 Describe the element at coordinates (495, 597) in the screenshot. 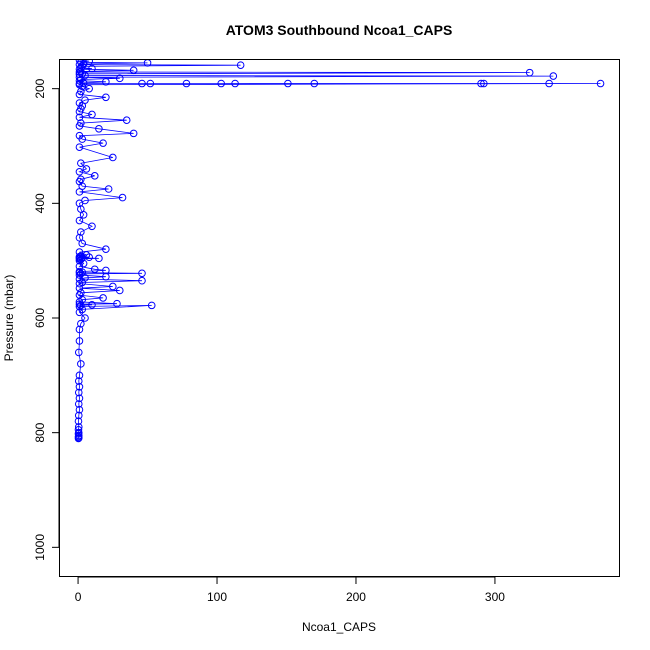

I see `x-tick-label: 300` at that location.